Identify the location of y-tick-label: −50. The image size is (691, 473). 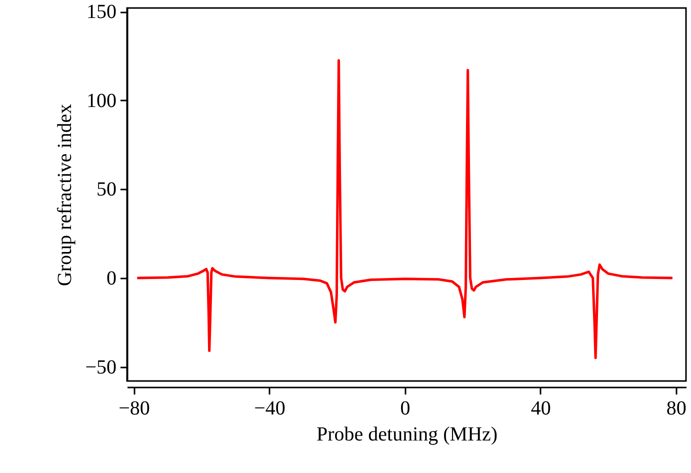
(100, 367).